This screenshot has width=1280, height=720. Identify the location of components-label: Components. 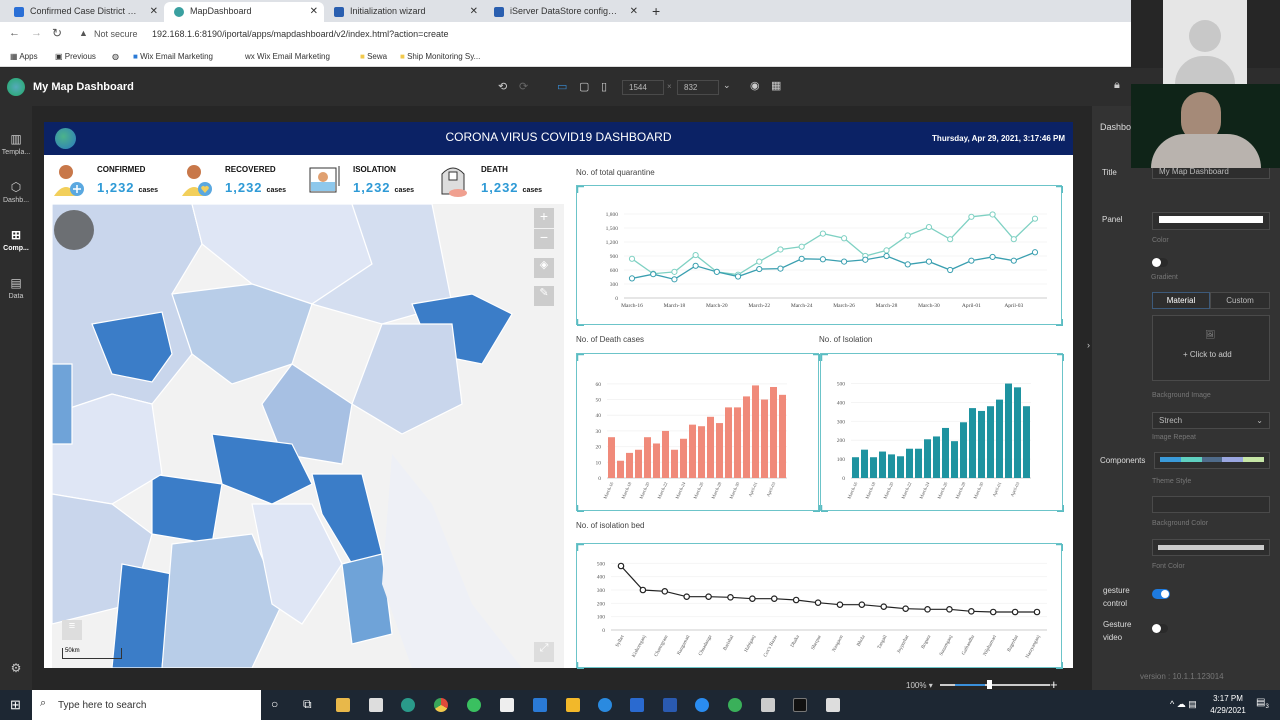
(1123, 460).